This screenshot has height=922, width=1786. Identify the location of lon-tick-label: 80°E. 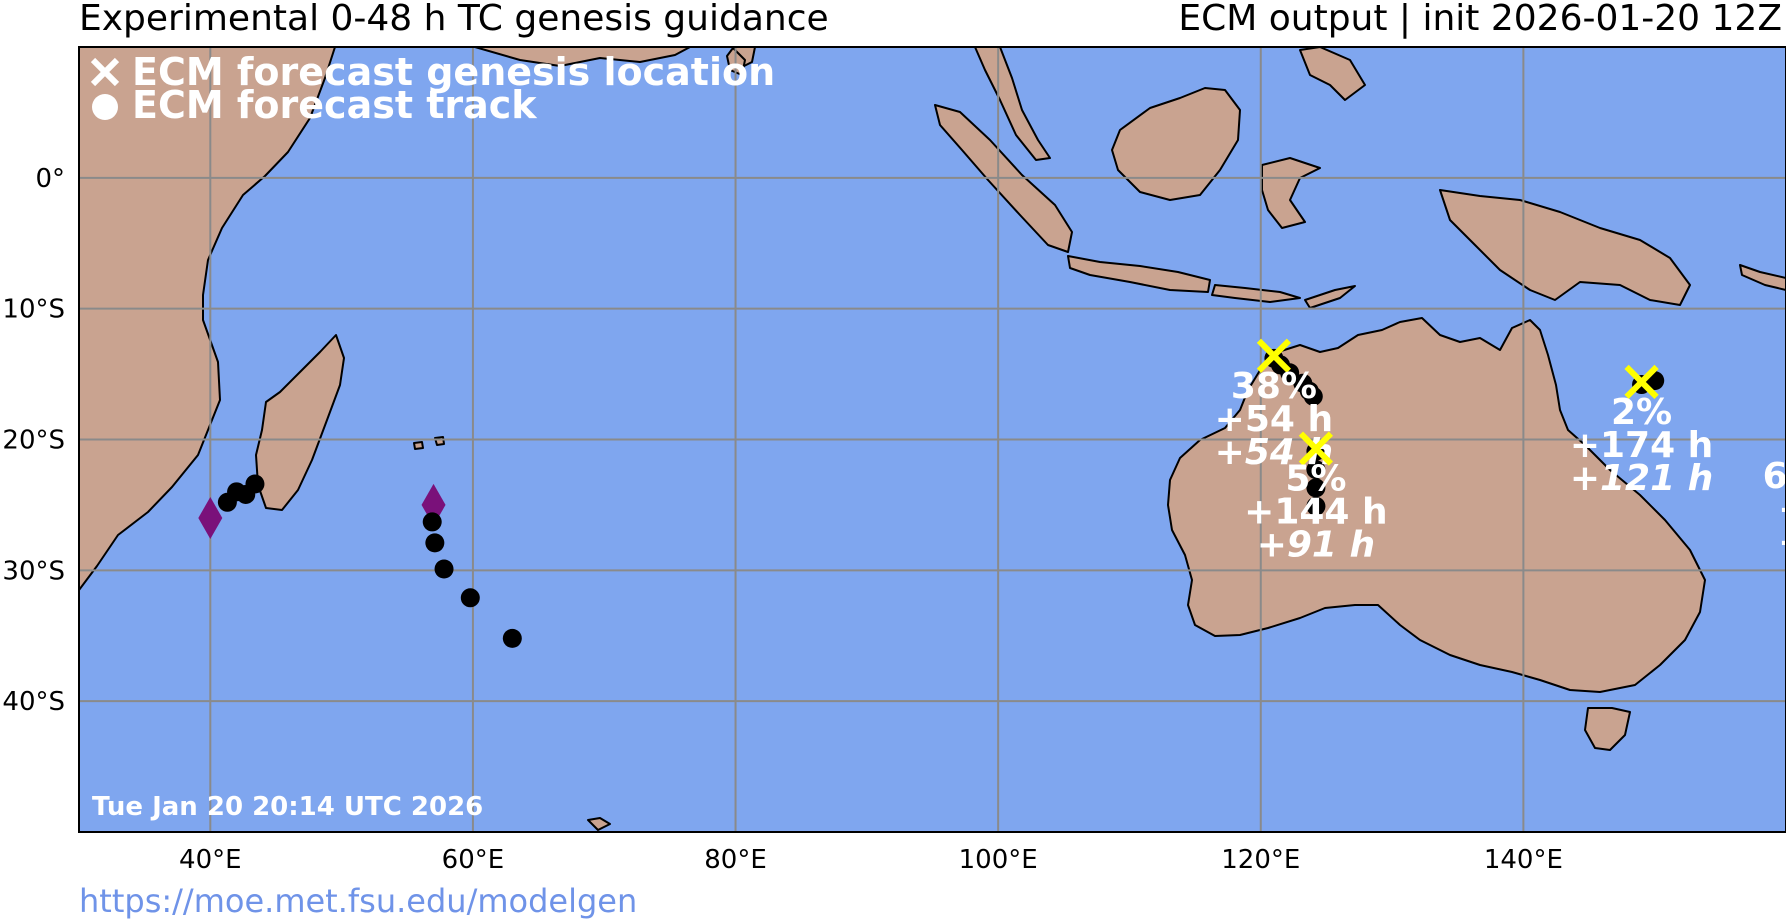
(735, 860).